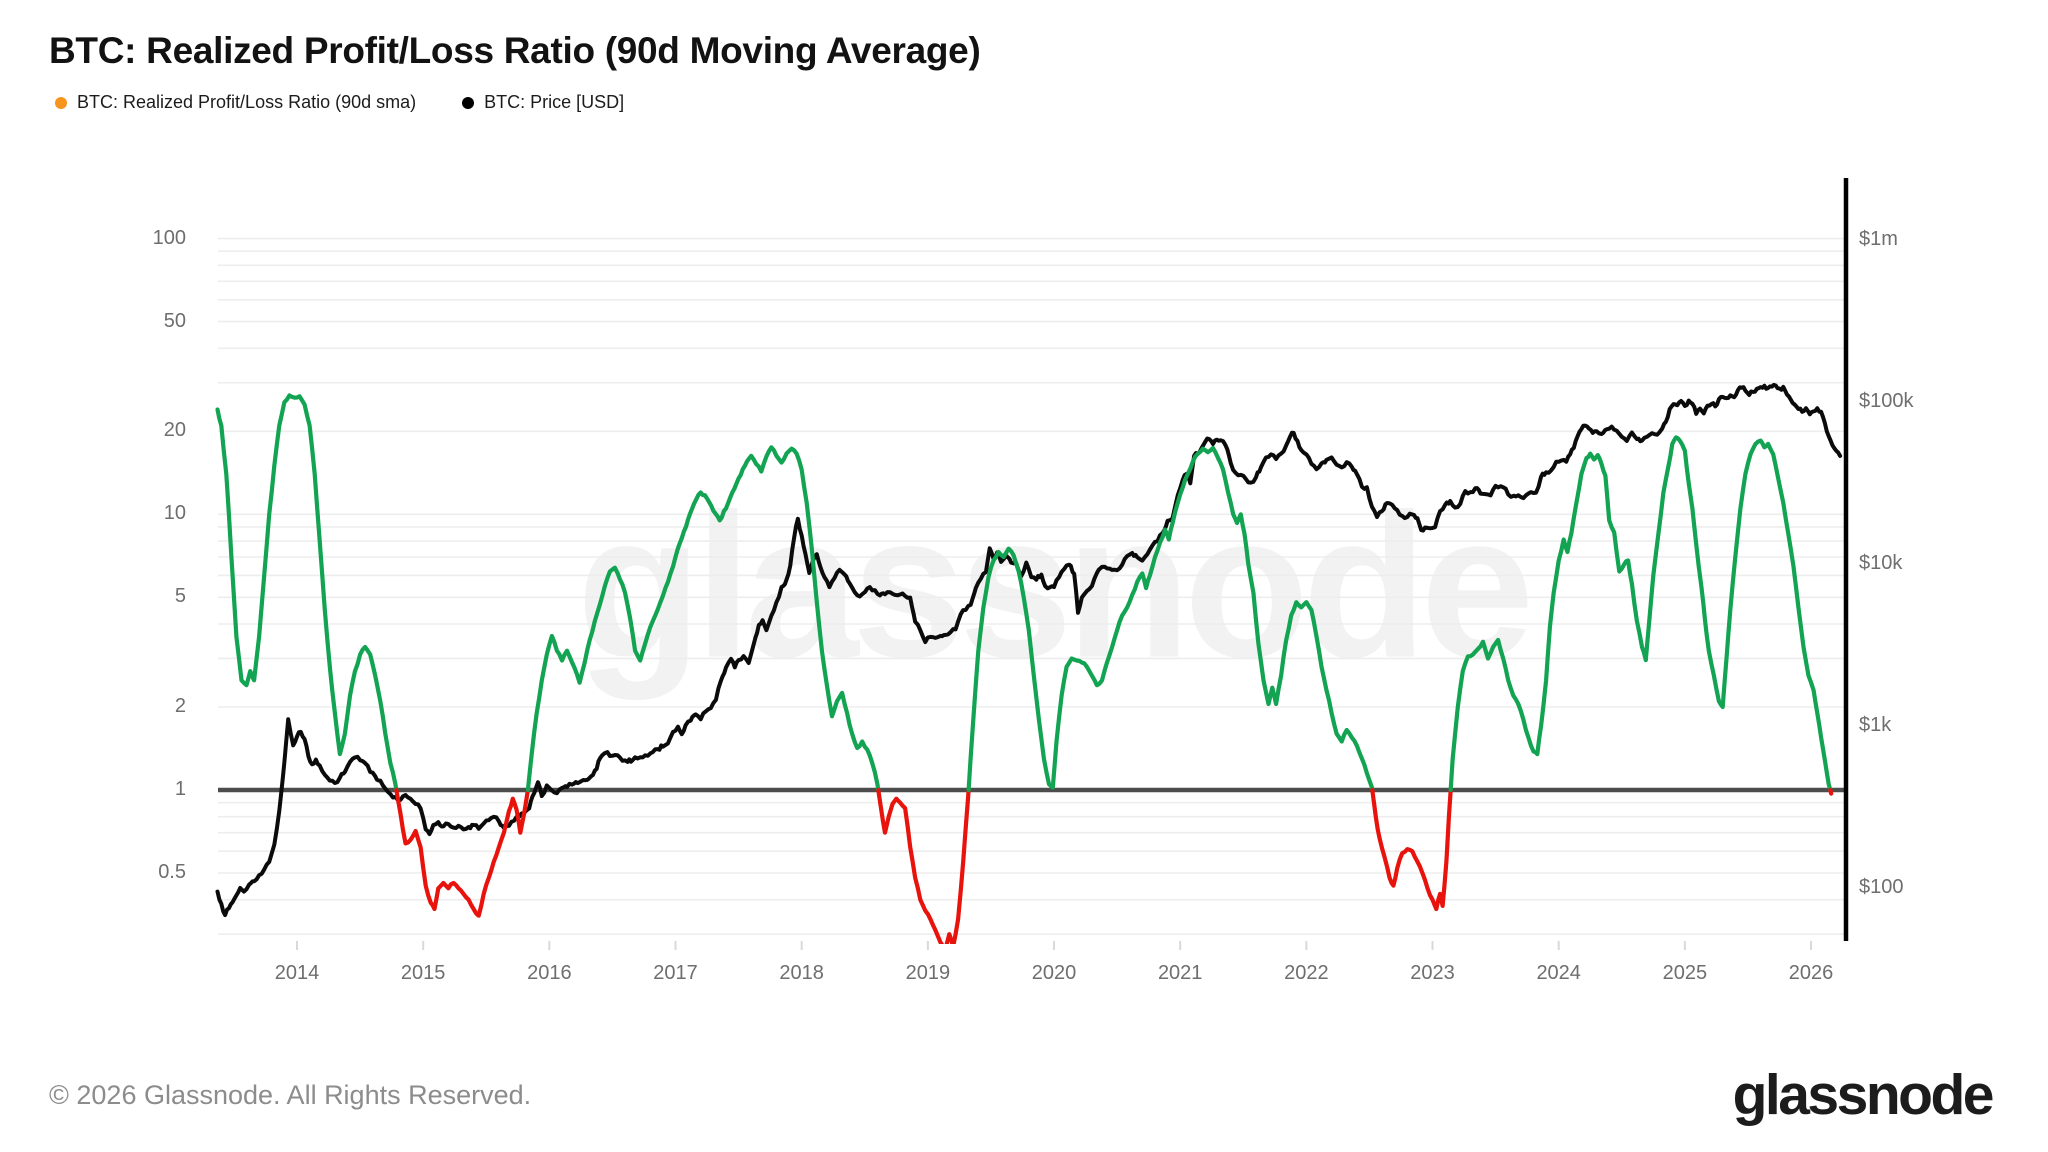  Describe the element at coordinates (1558, 973) in the screenshot. I see `x-axis-tick: 2024` at that location.